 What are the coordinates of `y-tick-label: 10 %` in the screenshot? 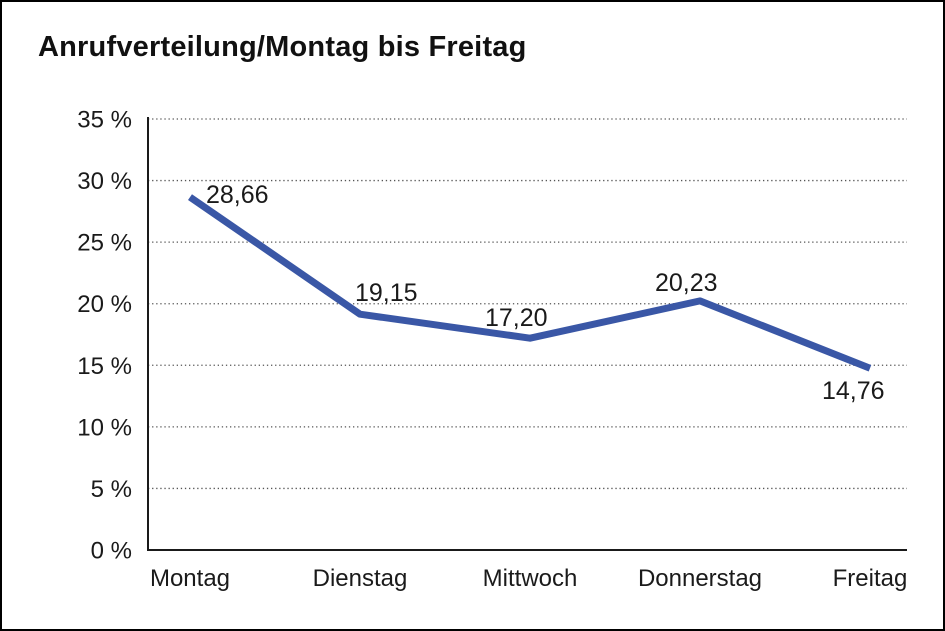 It's located at (104, 427).